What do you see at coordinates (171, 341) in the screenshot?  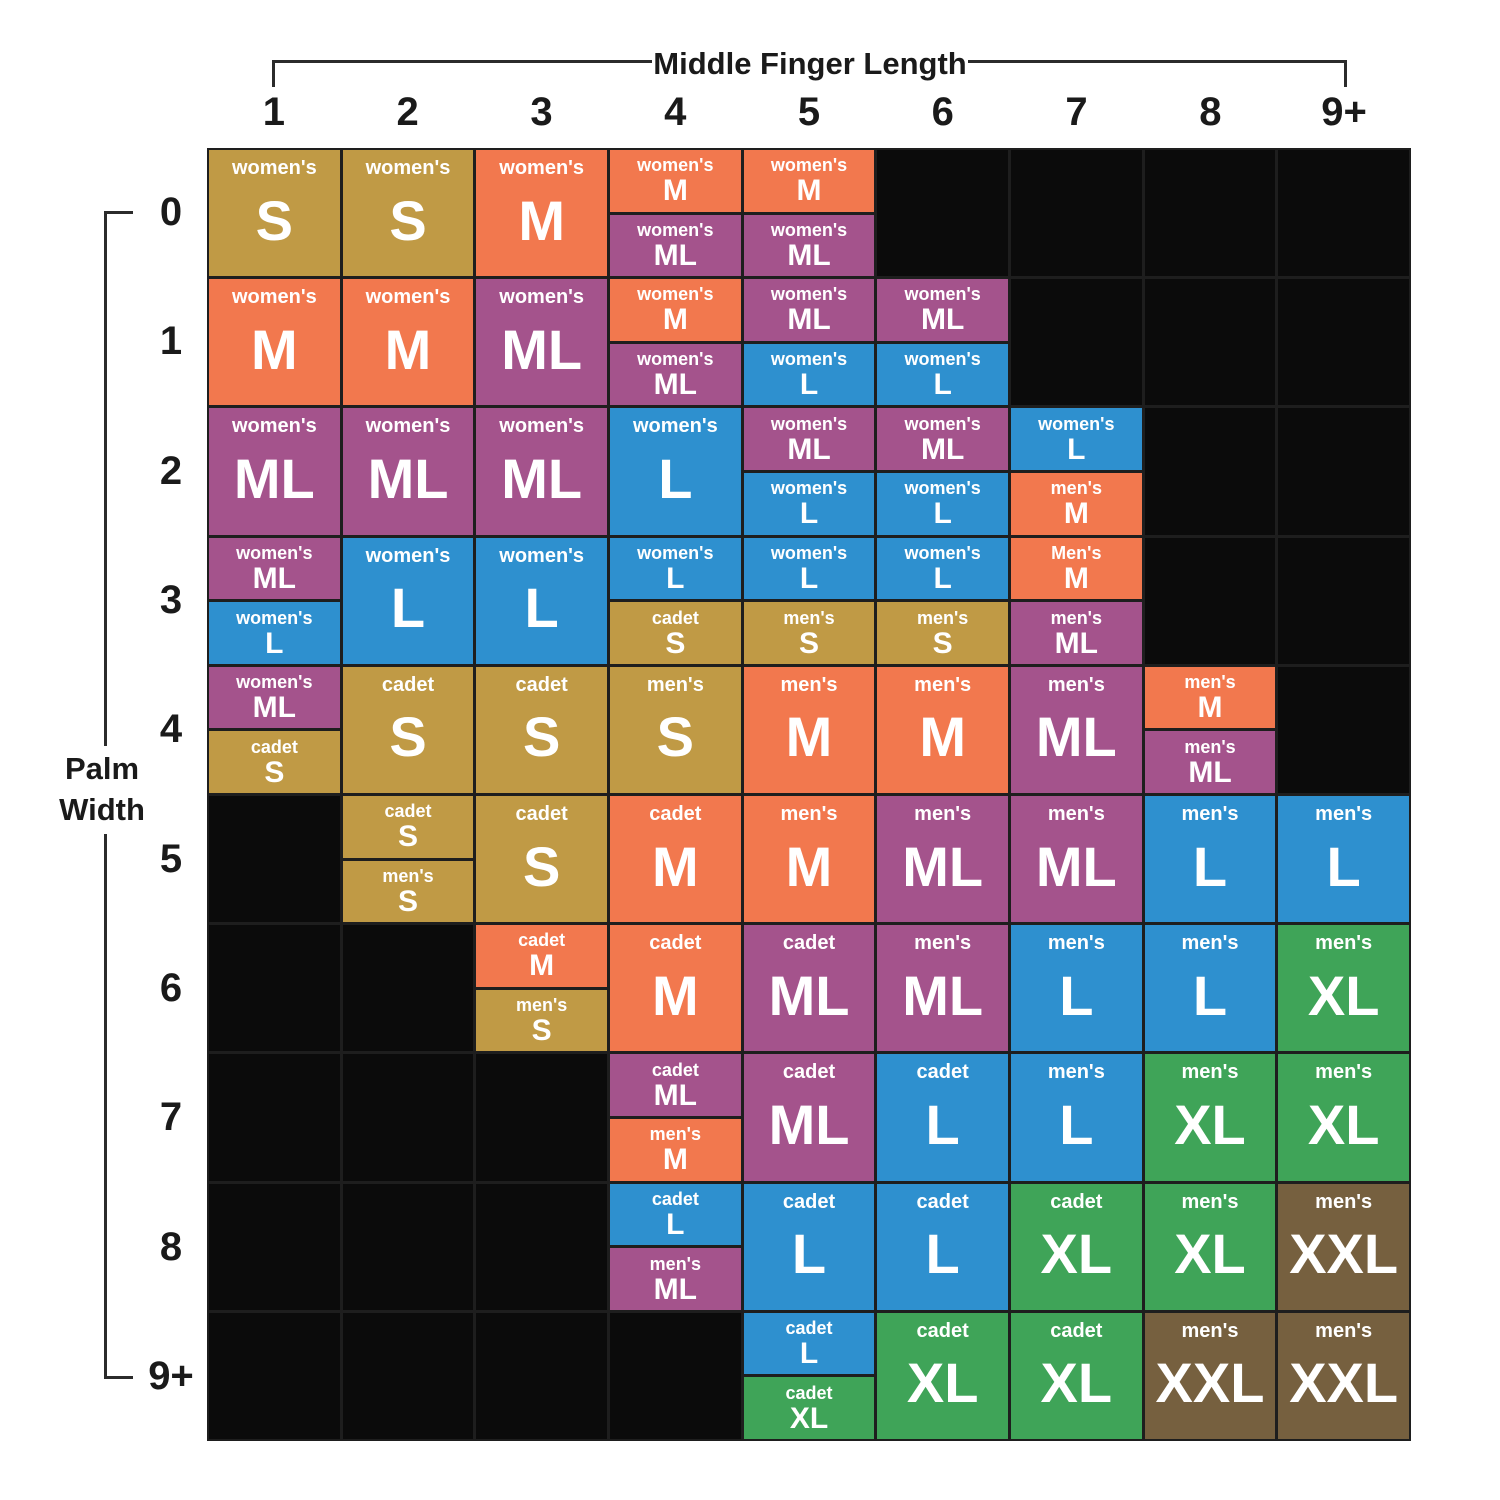 I see `y-tick-label: 1` at bounding box center [171, 341].